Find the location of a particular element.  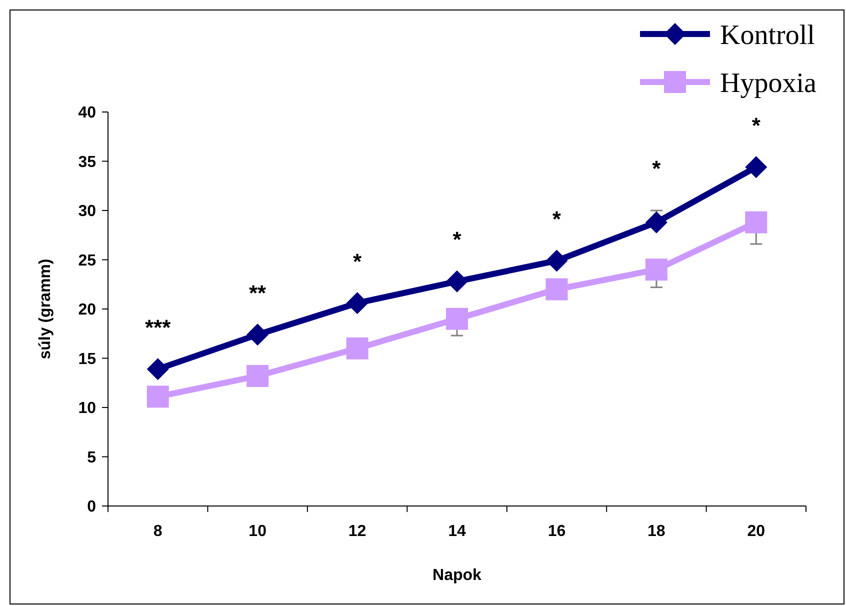

y-axis-title: súly (gramm) is located at coordinates (45, 309).